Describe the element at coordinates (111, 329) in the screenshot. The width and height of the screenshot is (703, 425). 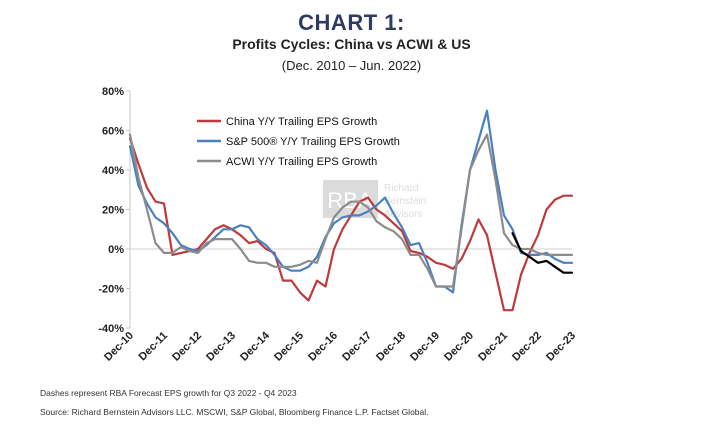
I see `y-tick-label: -40%` at that location.